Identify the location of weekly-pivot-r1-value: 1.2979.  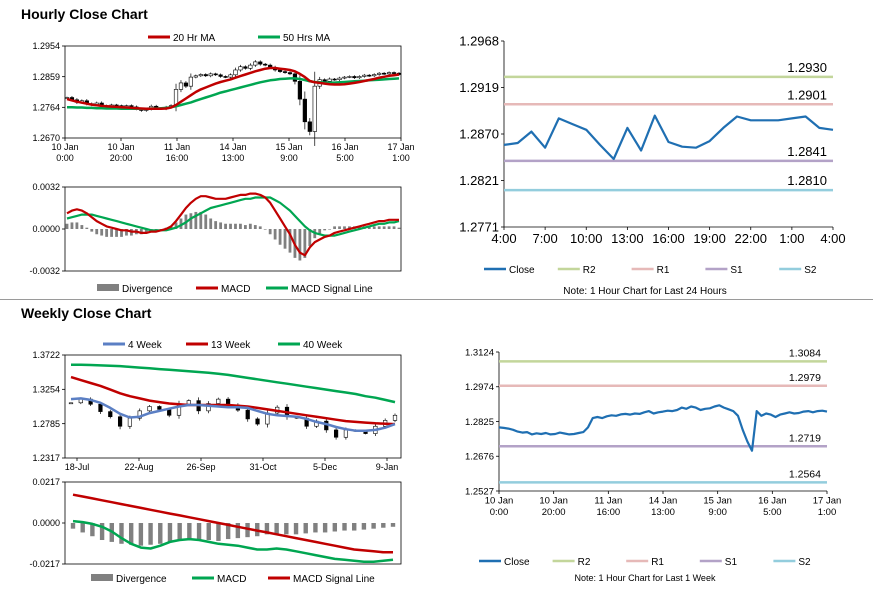
(805, 378).